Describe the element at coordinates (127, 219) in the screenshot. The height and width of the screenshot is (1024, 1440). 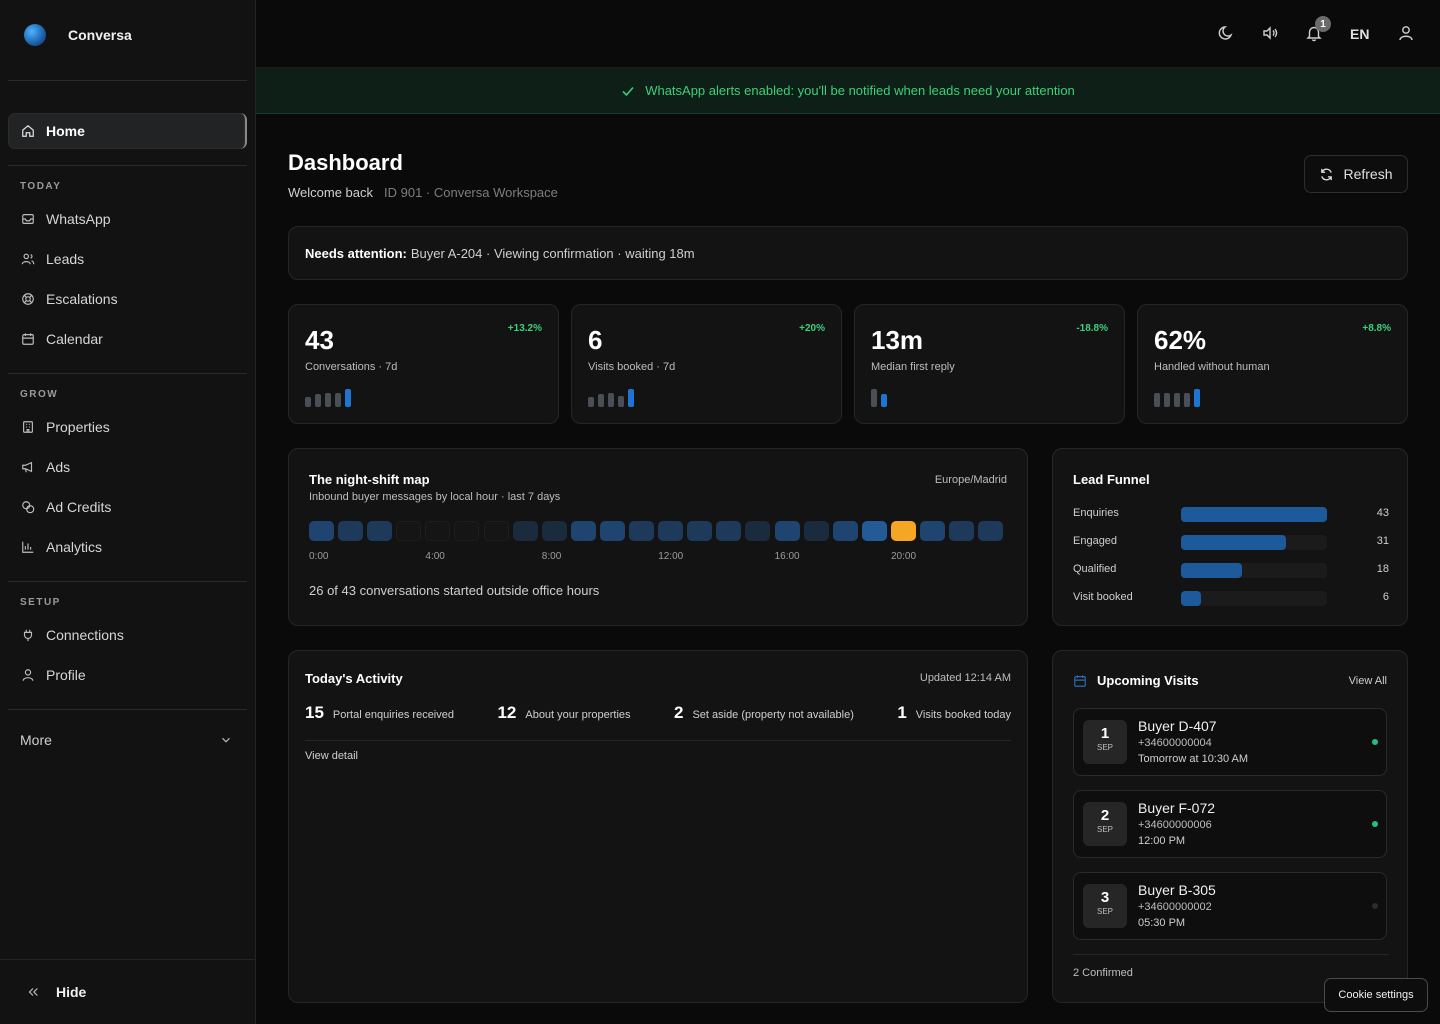
I see `sidebar-item-whatsapp: WhatsApp` at that location.